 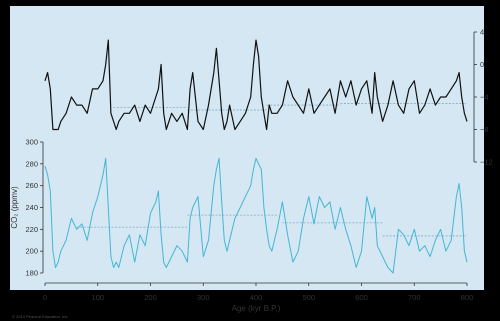 I want to click on copyright-credit: © 2014 Pearson Education, Inc., so click(x=40, y=316).